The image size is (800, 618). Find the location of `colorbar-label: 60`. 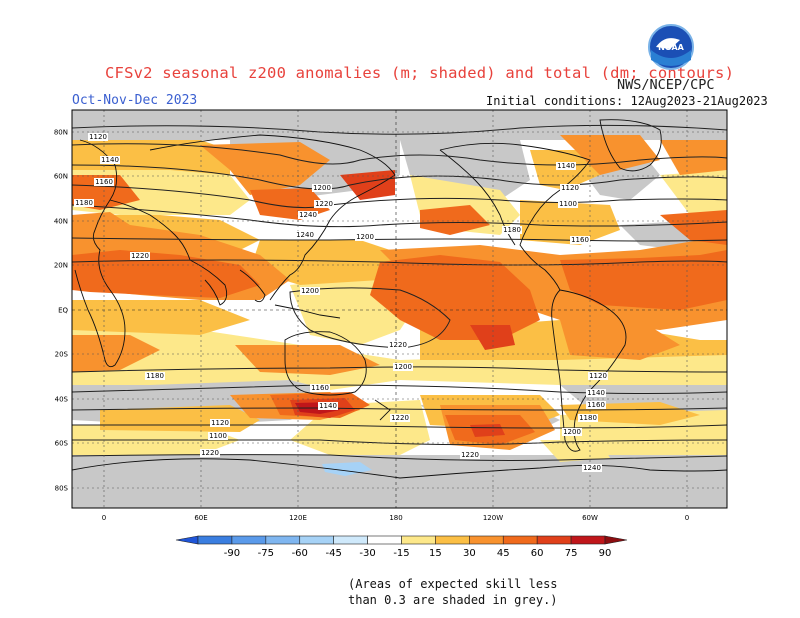

colorbar-label: 60 is located at coordinates (537, 553).